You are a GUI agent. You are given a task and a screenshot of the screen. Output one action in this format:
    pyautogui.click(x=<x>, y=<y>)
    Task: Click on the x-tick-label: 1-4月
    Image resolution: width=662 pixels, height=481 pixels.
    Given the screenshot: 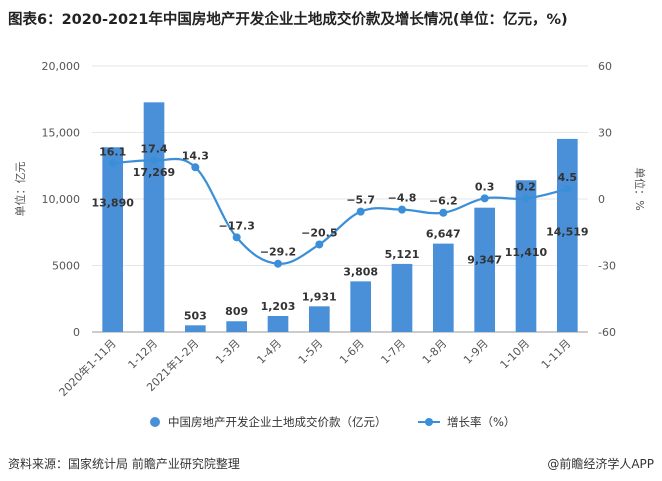 What is the action you would take?
    pyautogui.click(x=269, y=352)
    